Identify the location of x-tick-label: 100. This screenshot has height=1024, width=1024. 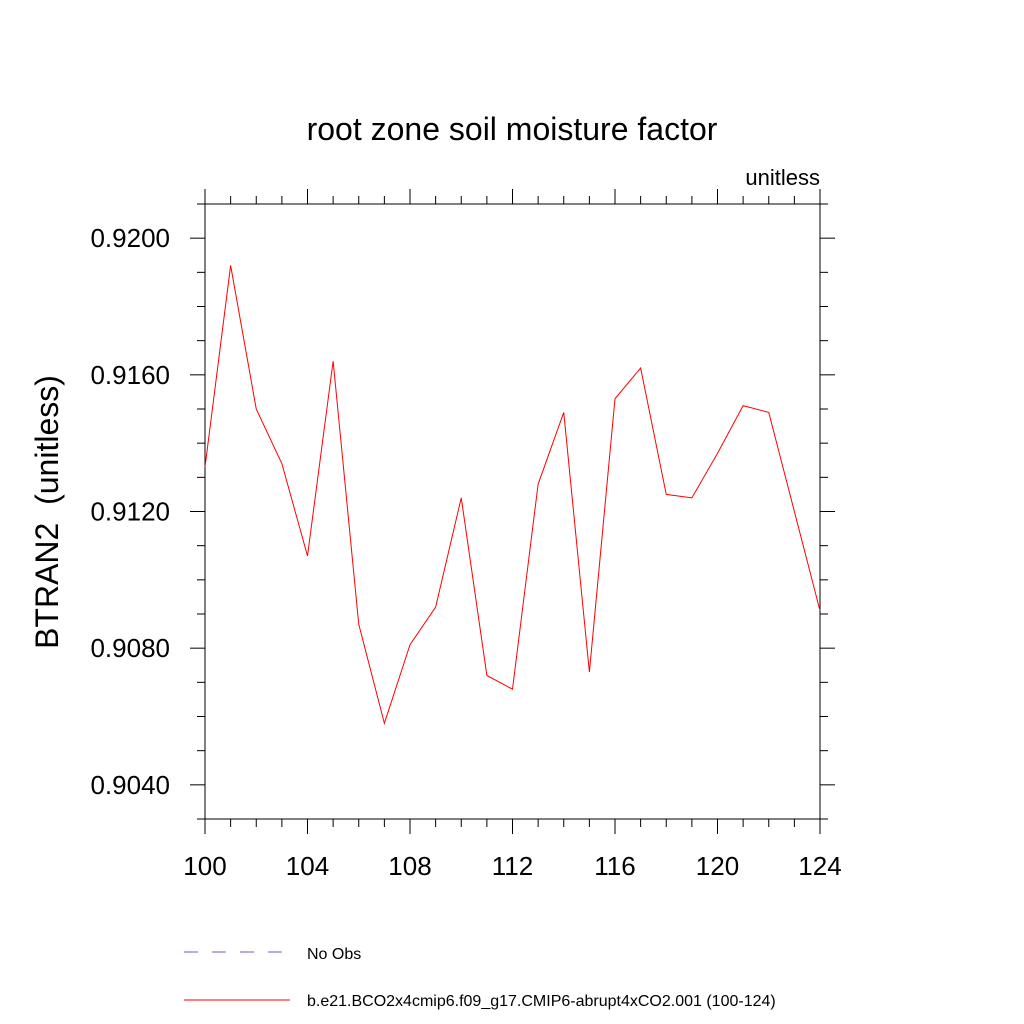
(204, 866).